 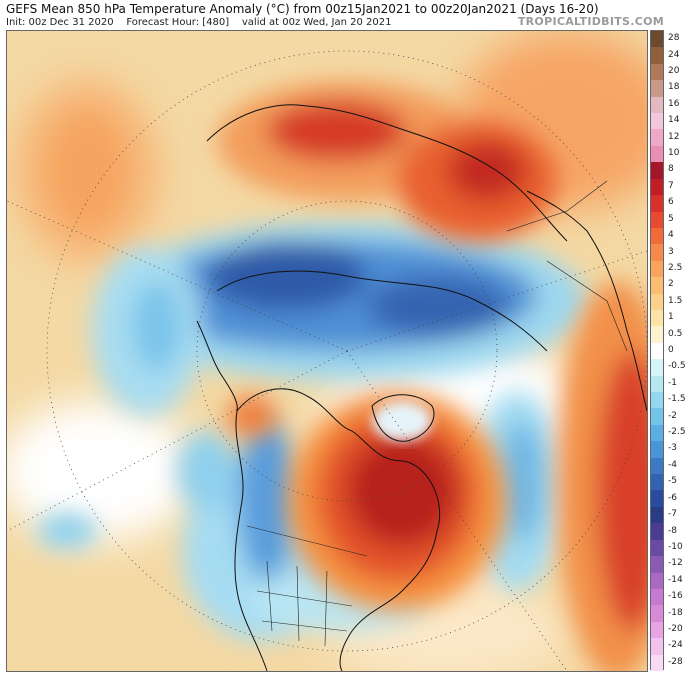 I want to click on colorbar-tick-label: 0.5, so click(x=675, y=333).